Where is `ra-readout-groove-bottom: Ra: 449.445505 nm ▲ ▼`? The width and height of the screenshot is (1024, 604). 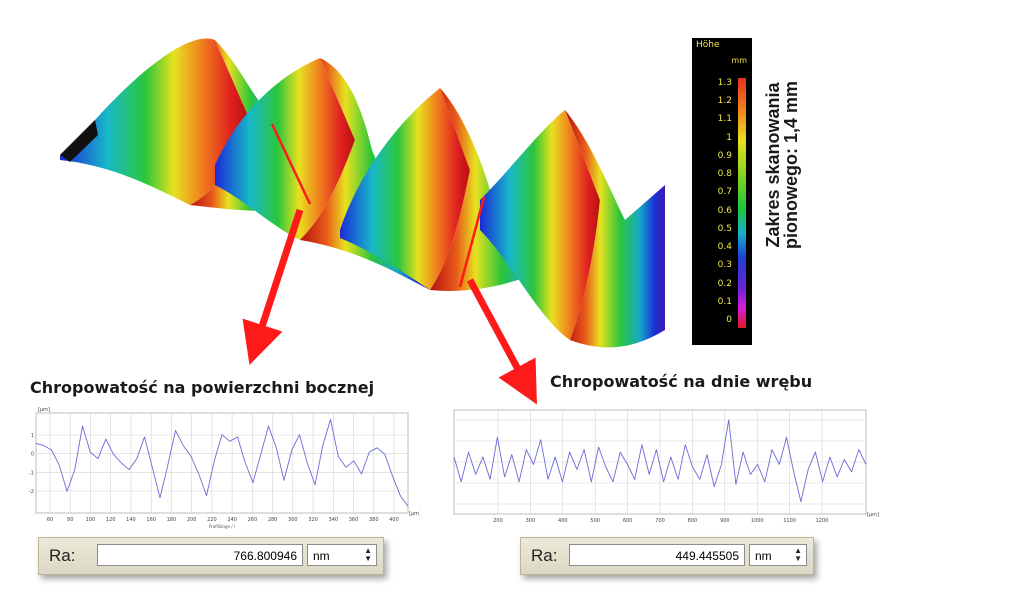
ra-readout-groove-bottom: Ra: 449.445505 nm ▲ ▼ is located at coordinates (667, 556).